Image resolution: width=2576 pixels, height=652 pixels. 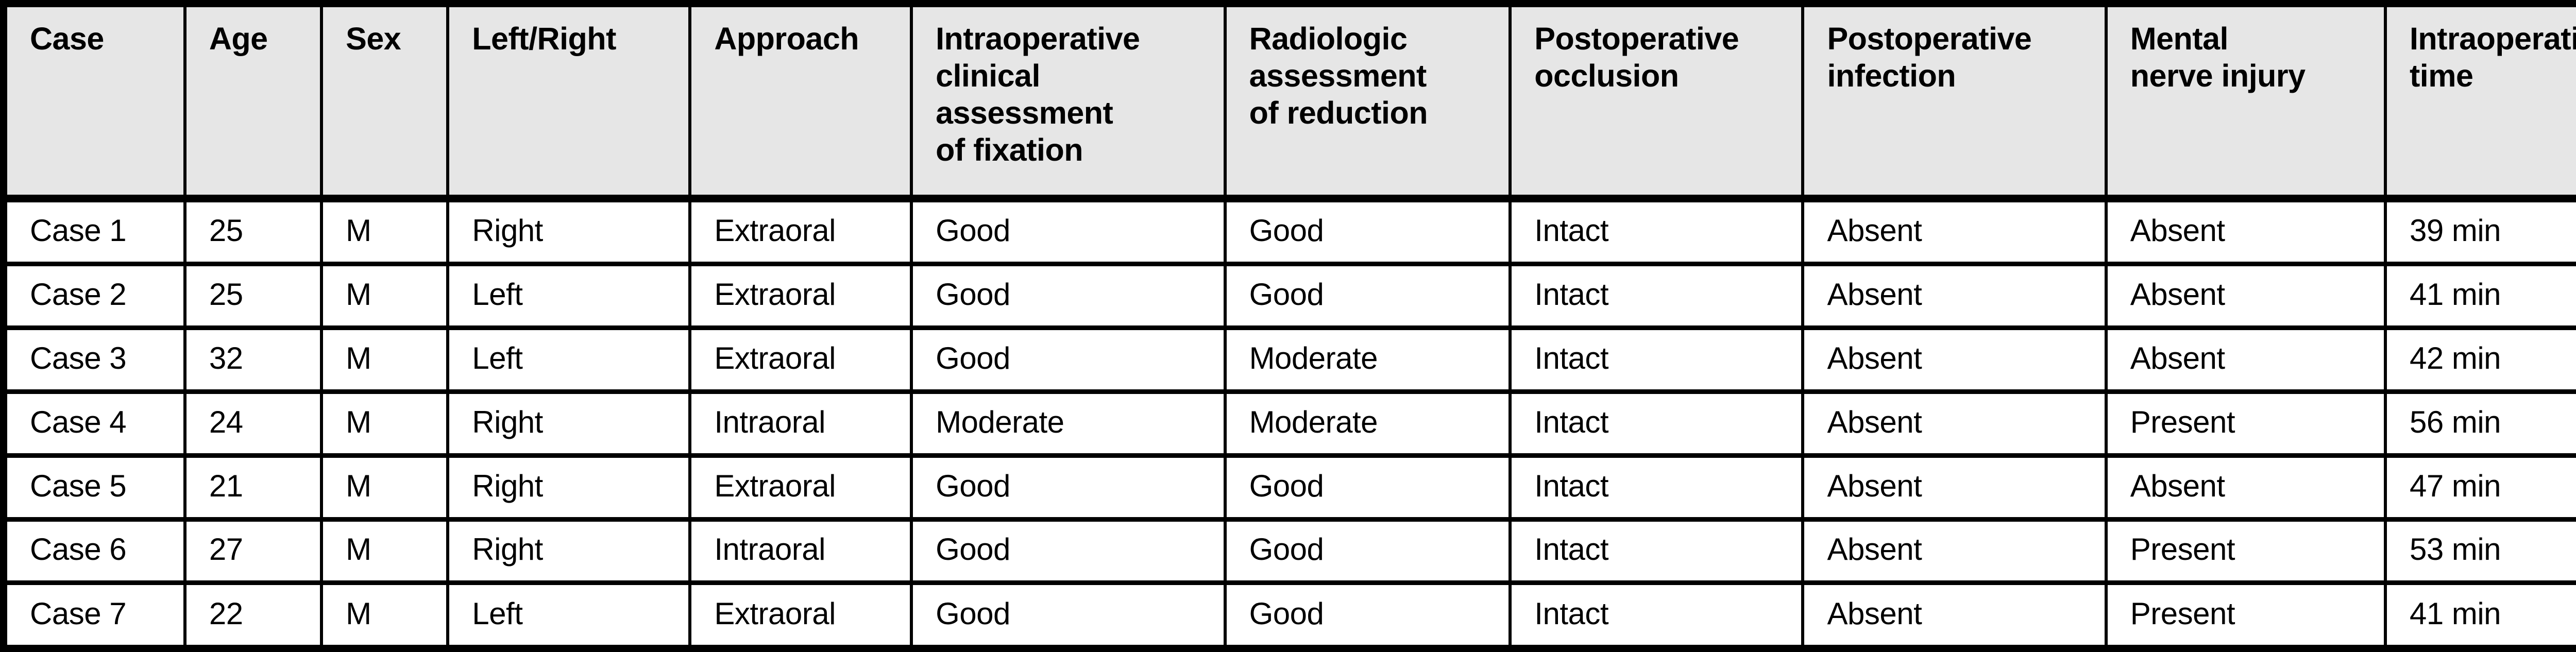 I want to click on col-header-time: Intraoperative time, so click(x=2479, y=102).